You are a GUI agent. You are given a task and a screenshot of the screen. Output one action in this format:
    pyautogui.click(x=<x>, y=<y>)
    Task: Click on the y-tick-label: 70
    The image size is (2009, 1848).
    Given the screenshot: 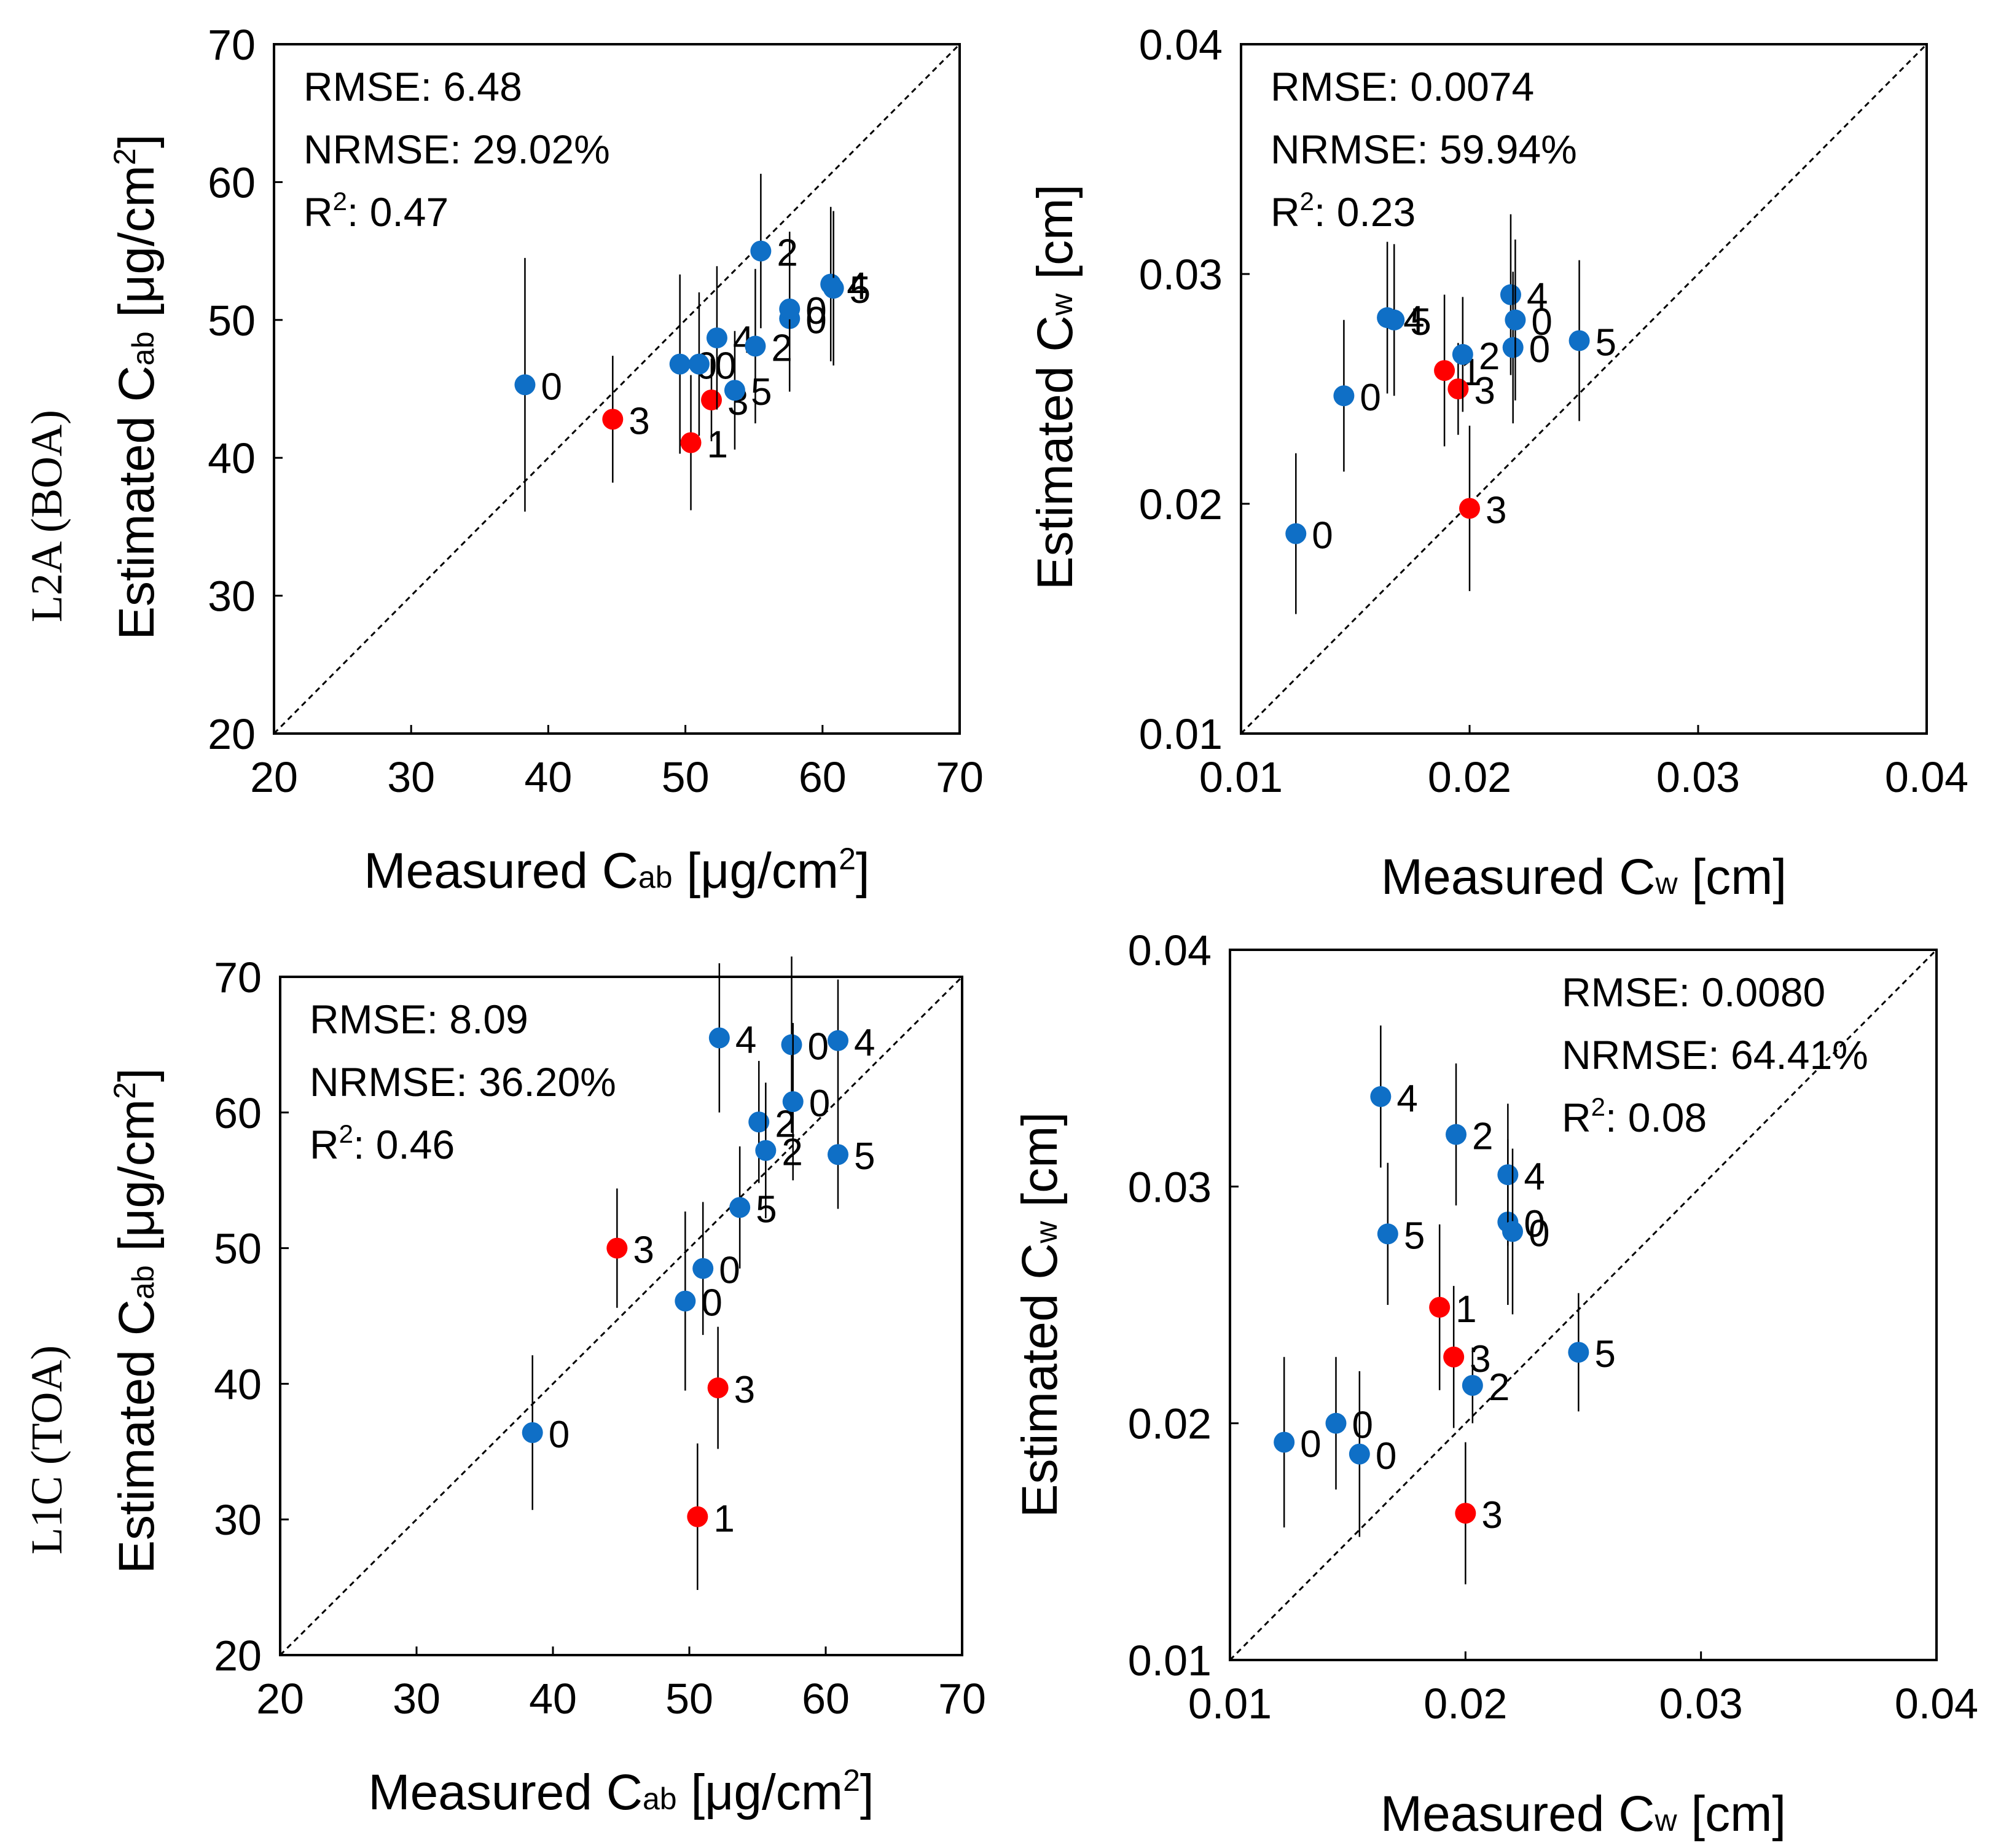 What is the action you would take?
    pyautogui.click(x=232, y=45)
    